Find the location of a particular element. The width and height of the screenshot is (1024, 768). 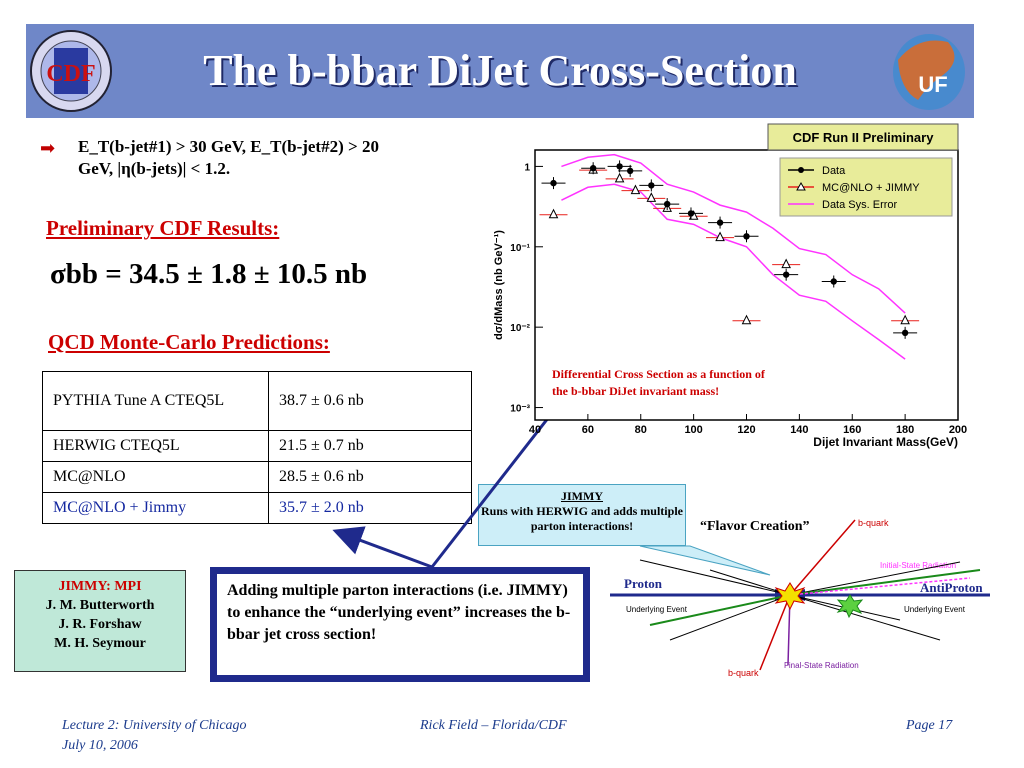

table-row: MC@NLO 28.5 ± 0.6 nb is located at coordinates (257, 477).